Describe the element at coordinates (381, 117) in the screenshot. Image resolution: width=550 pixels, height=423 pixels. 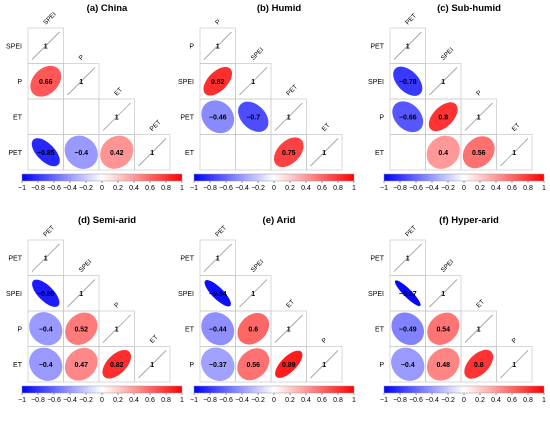
I see `row-label: P` at that location.